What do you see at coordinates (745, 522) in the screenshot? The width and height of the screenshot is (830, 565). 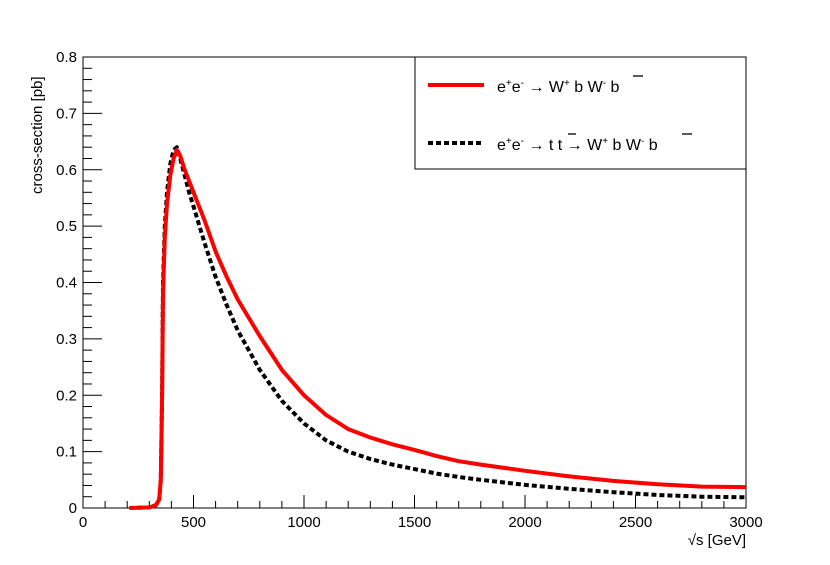 I see `x-tick-label: 3000` at bounding box center [745, 522].